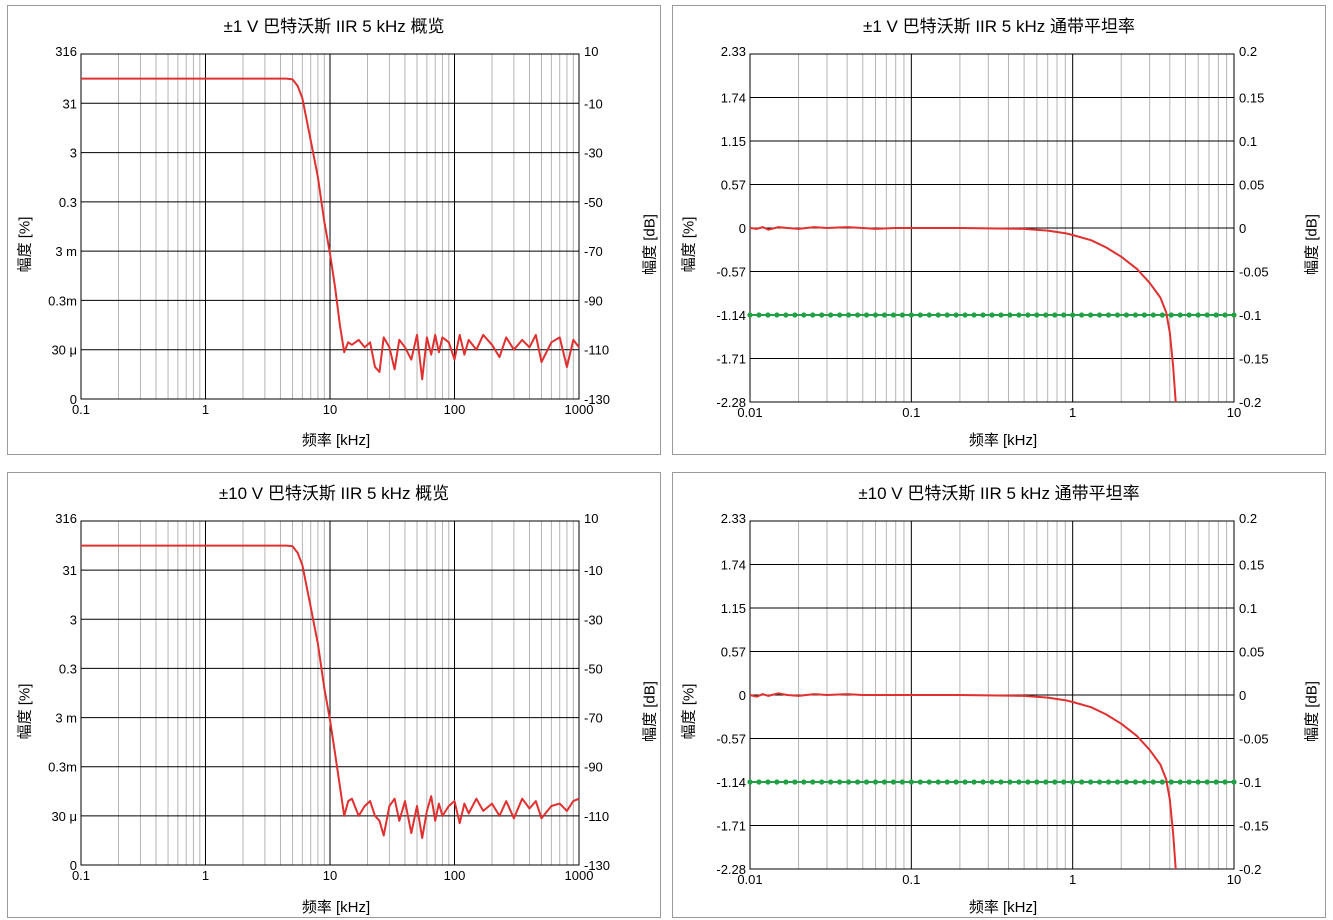 This screenshot has height=920, width=1333. I want to click on x-axis-label: 频率 [kHz], so click(336, 907).